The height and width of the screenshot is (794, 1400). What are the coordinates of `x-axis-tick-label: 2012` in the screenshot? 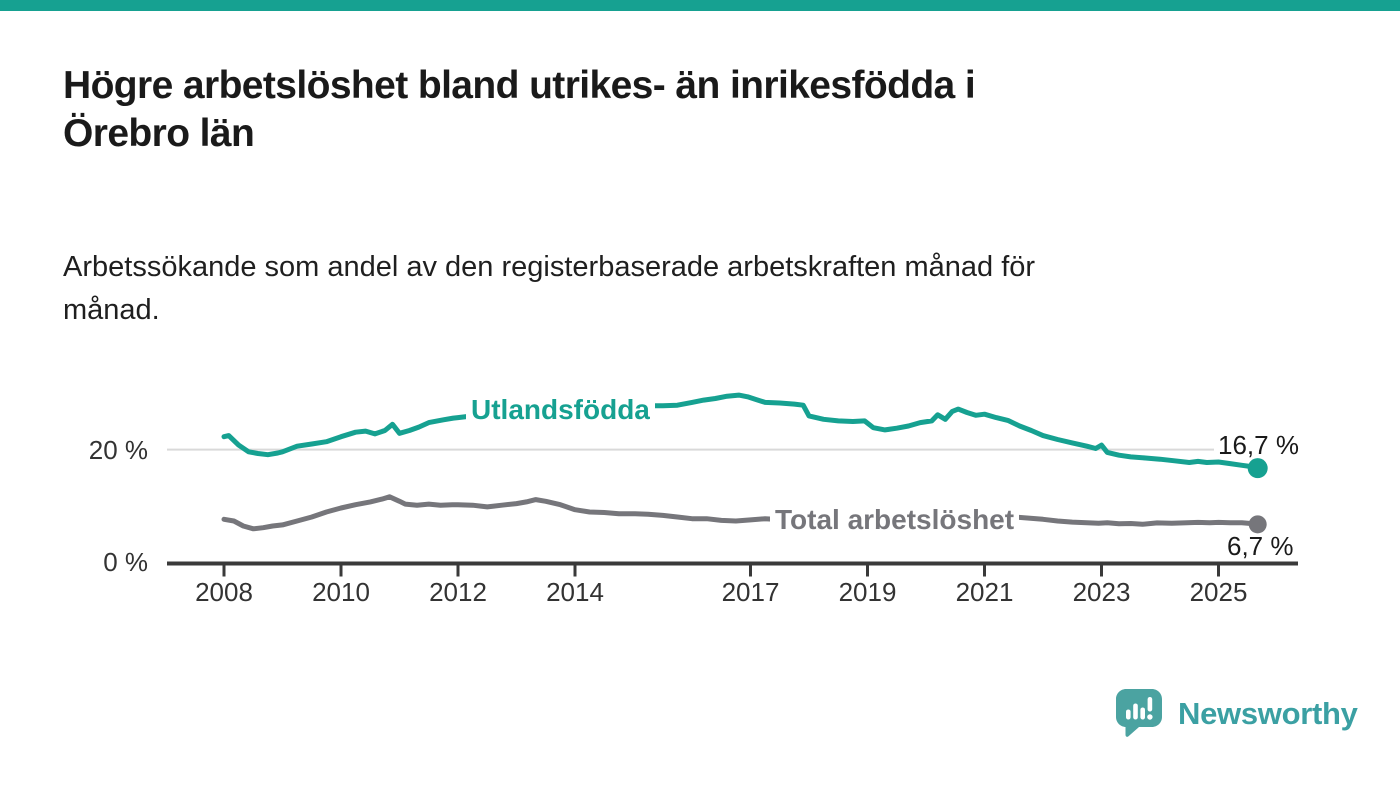 It's located at (458, 592).